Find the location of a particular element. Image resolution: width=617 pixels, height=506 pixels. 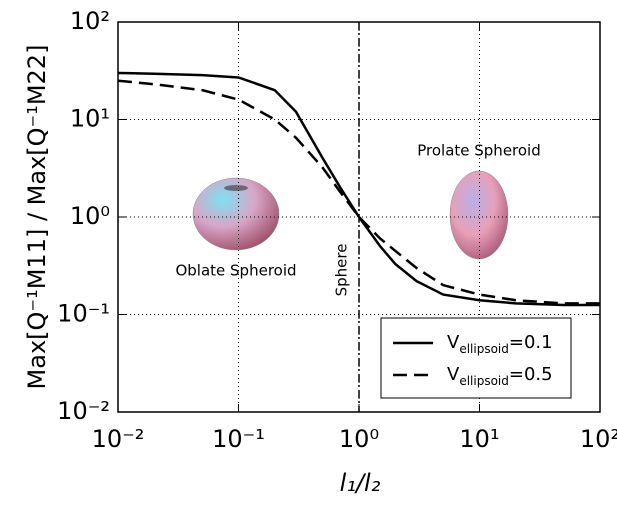

spheroid-images is located at coordinates (350, 215).